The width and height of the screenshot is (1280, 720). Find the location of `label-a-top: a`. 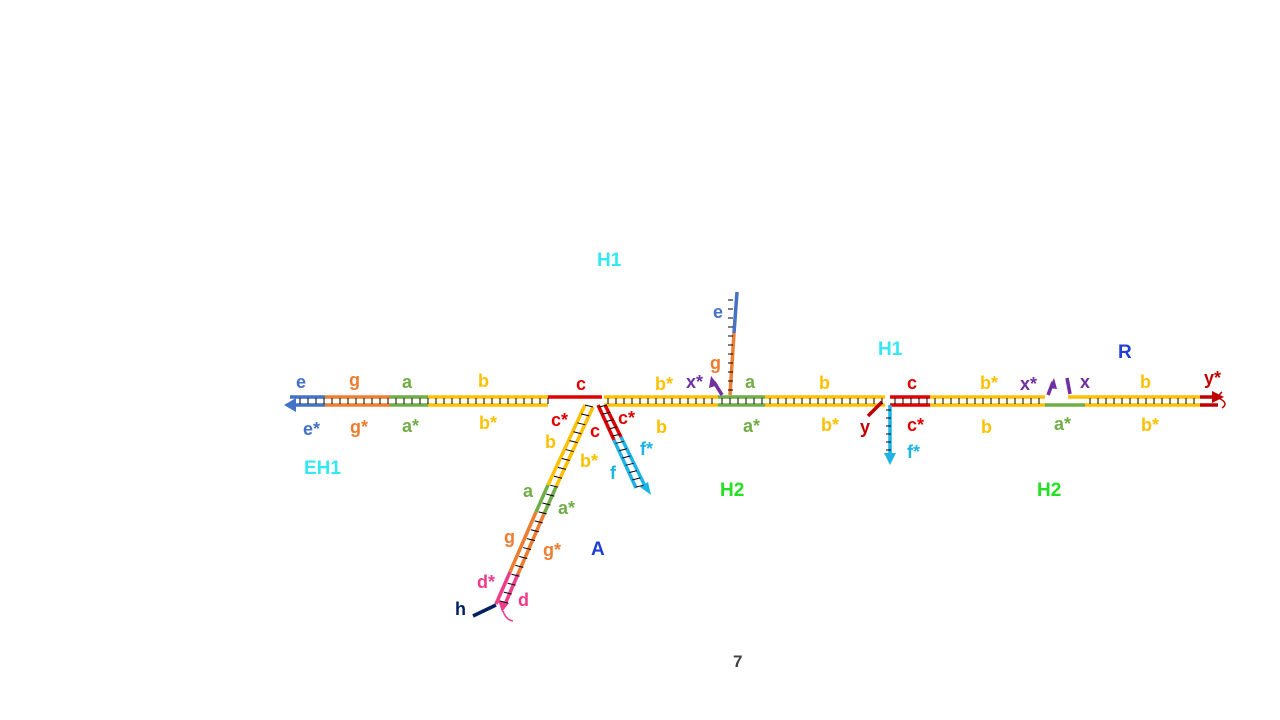

label-a-top: a is located at coordinates (407, 382).